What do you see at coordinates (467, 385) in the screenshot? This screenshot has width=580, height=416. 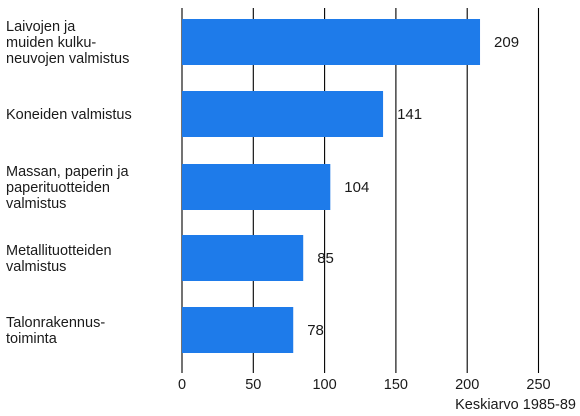 I see `x-tick-label-200: 200` at bounding box center [467, 385].